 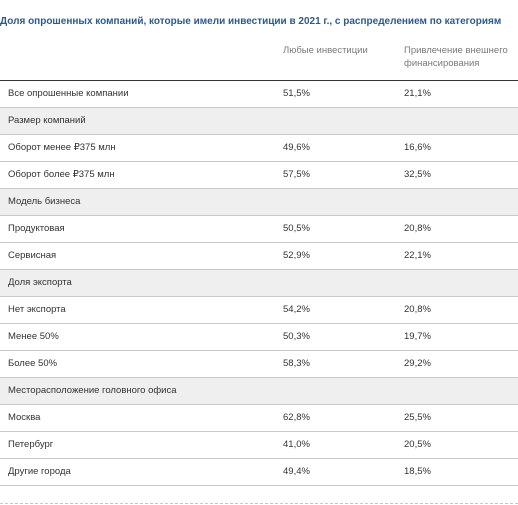 I want to click on row-value-any-investment: 50,5%, so click(x=296, y=228).